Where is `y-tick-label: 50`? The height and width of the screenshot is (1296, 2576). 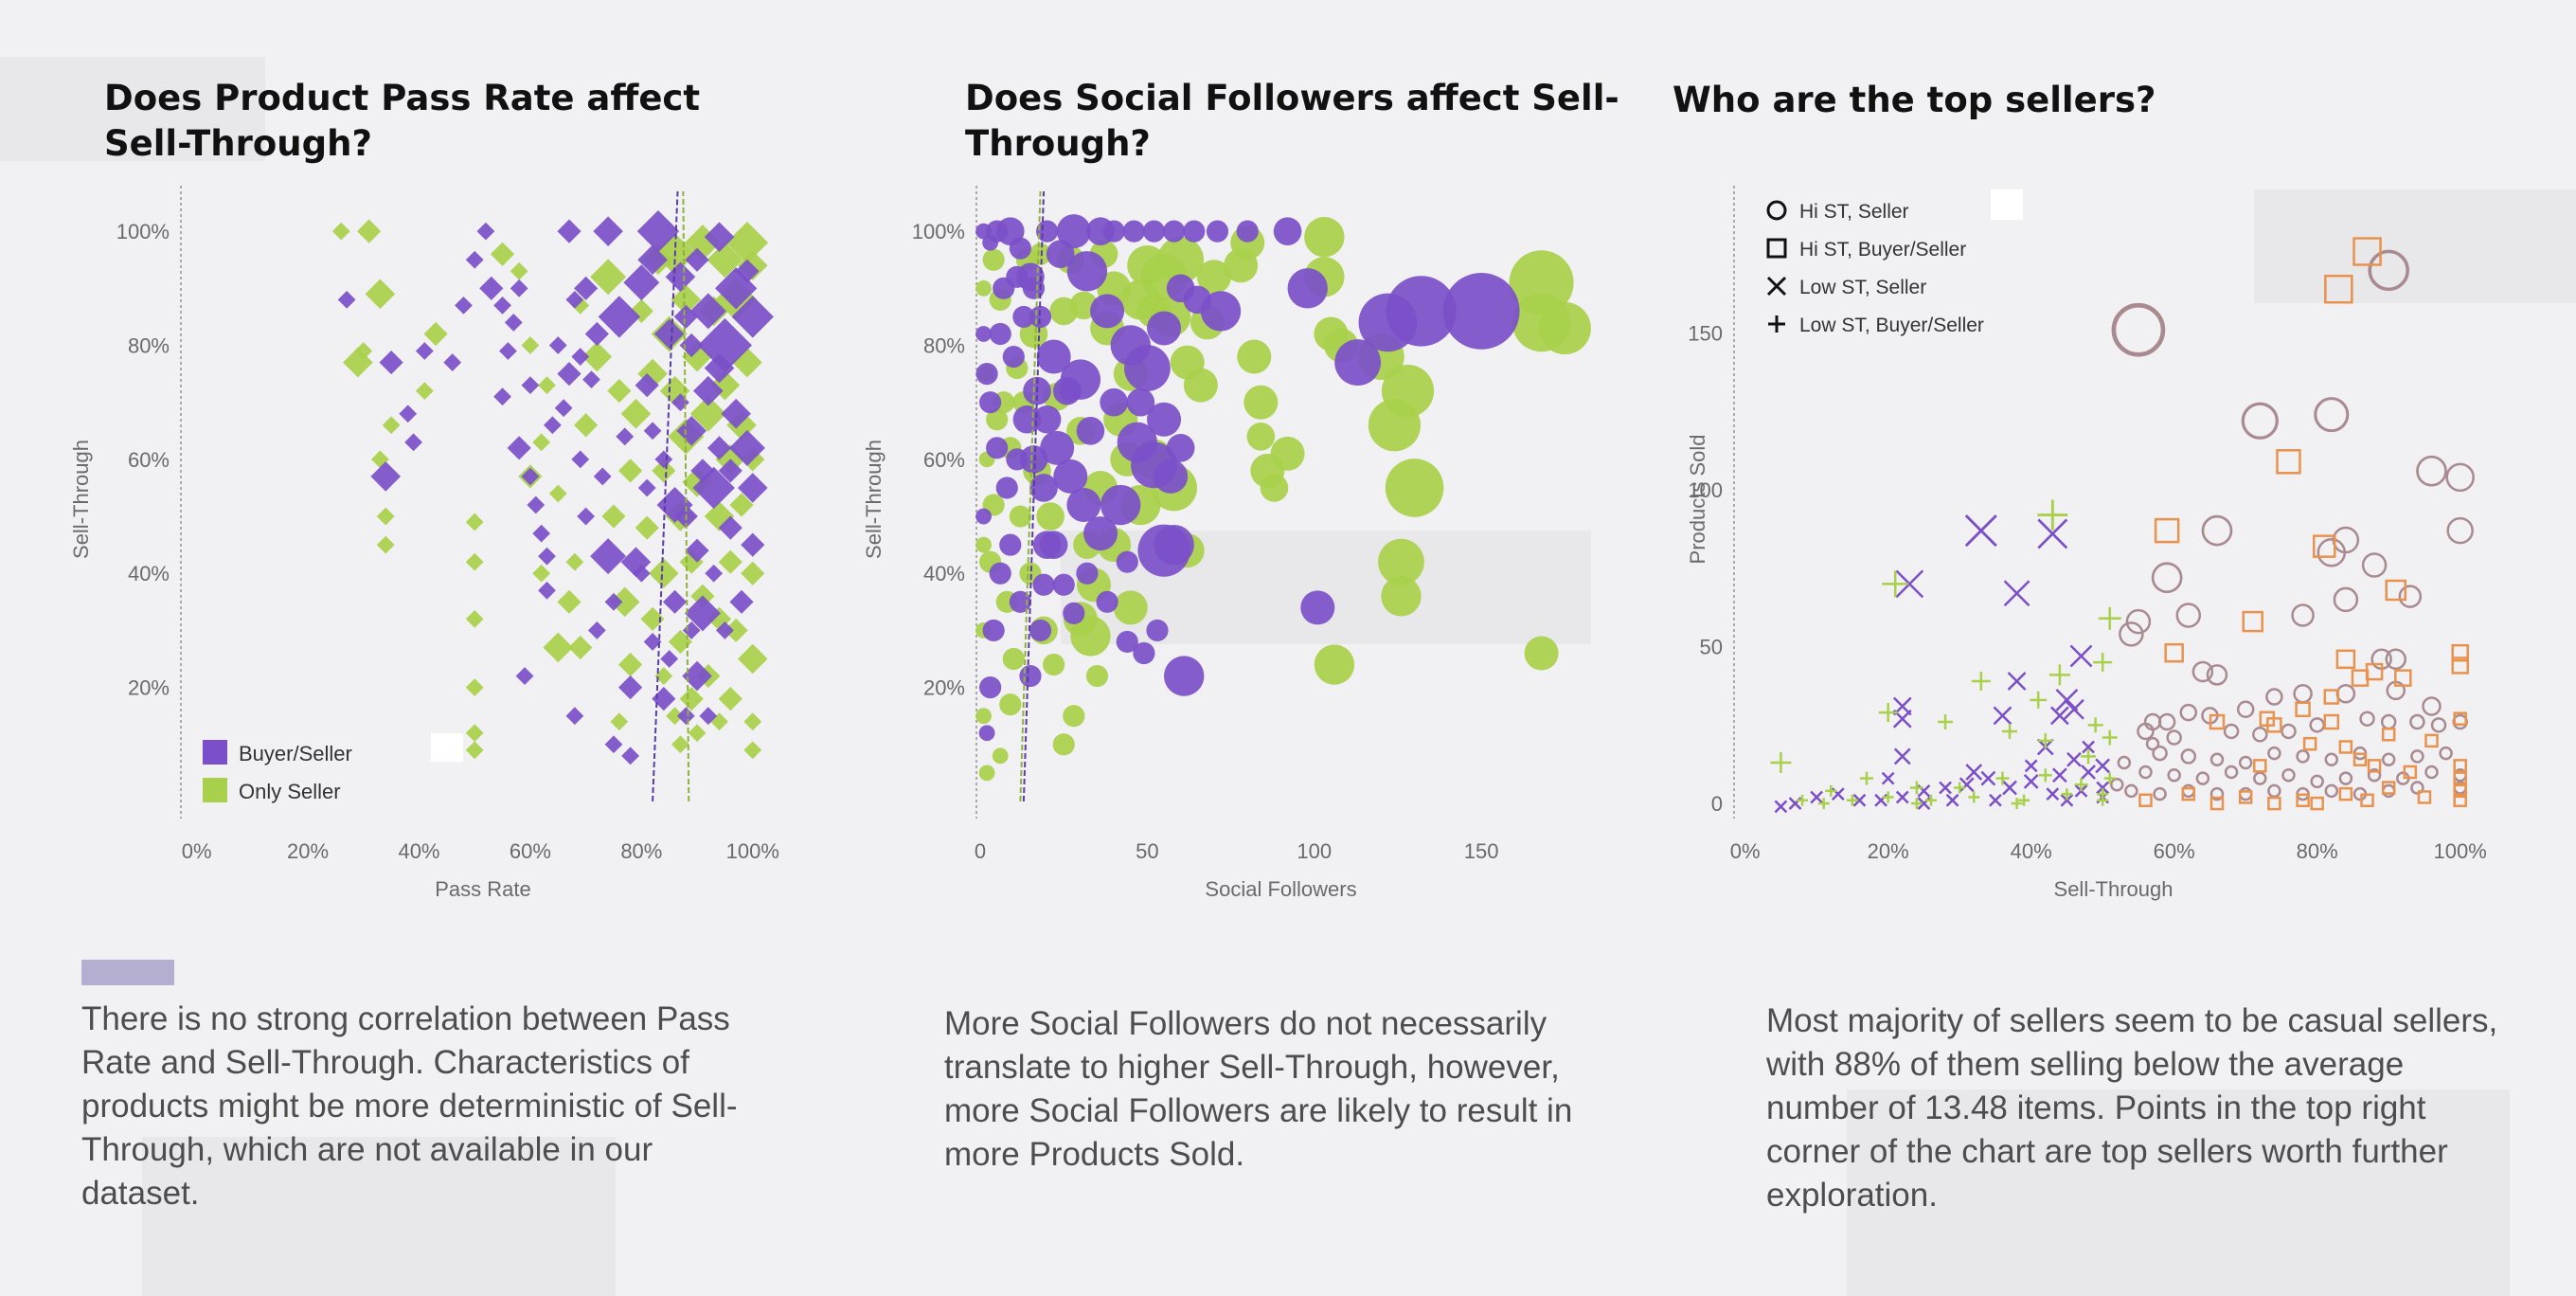
y-tick-label: 50 is located at coordinates (1711, 647).